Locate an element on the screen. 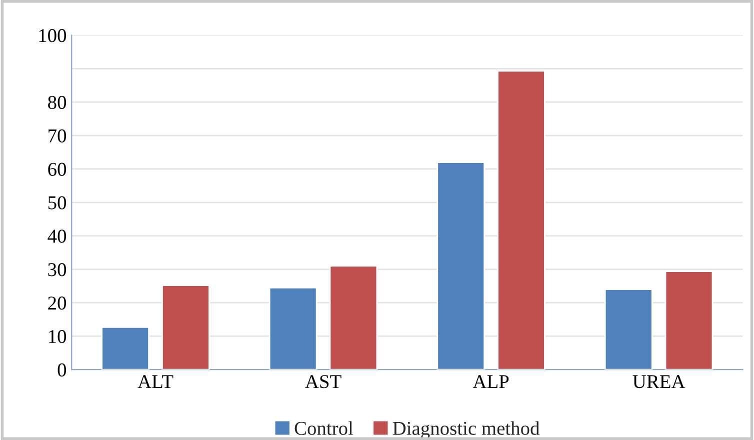 This screenshot has height=440, width=754. x-tick-label: UREA is located at coordinates (659, 381).